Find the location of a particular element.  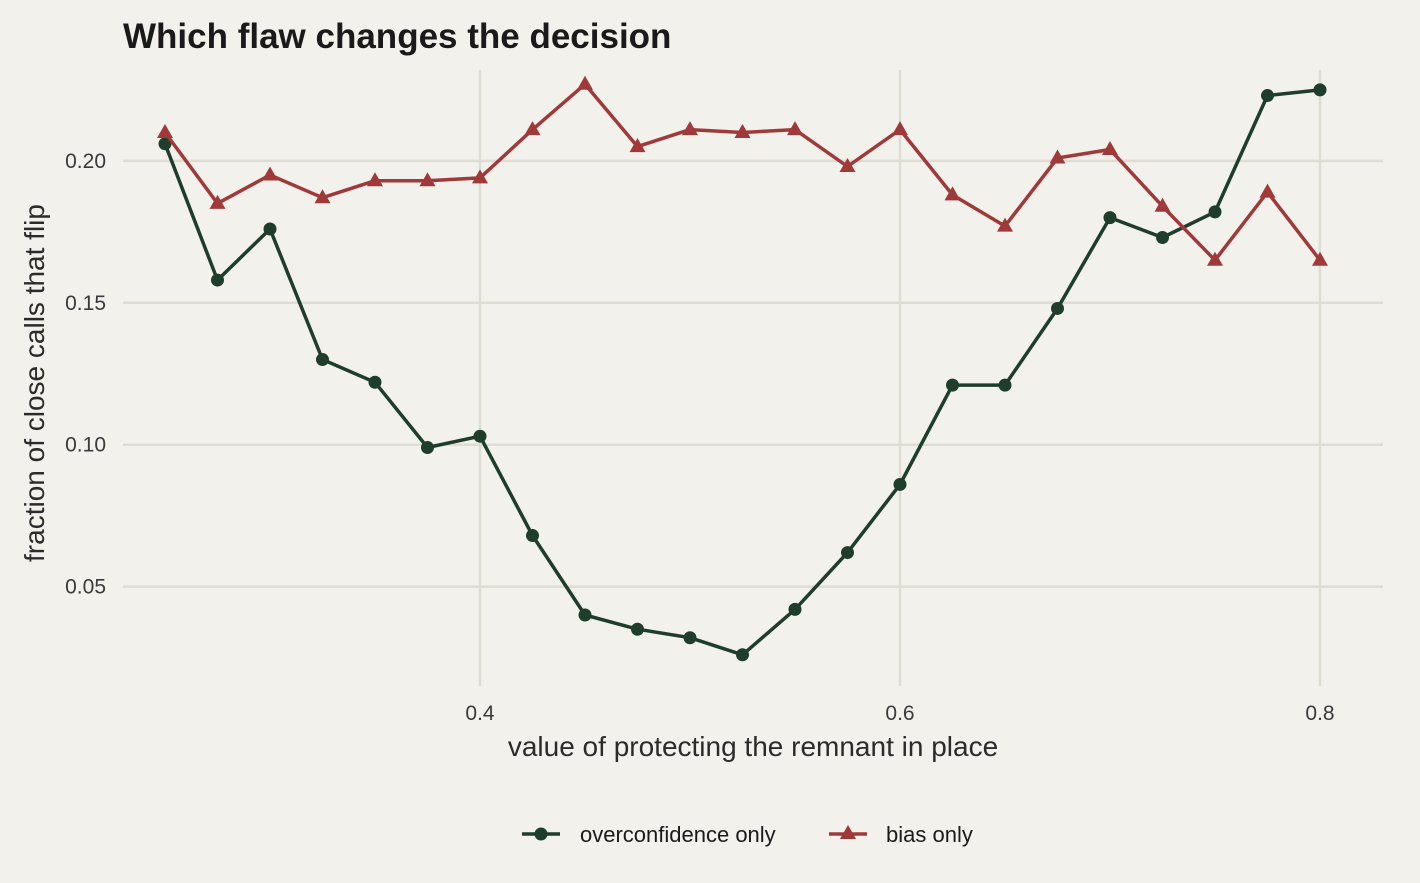

legend-label-bias: bias only is located at coordinates (929, 834).